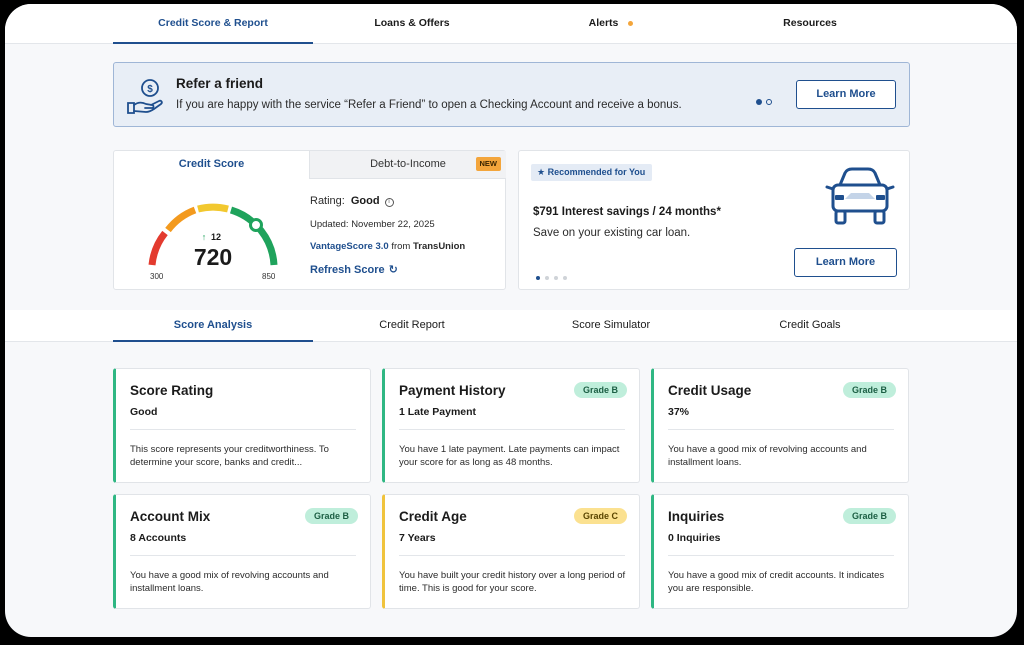 This screenshot has width=1024, height=645. What do you see at coordinates (452, 390) in the screenshot?
I see `factor-title: Payment History` at bounding box center [452, 390].